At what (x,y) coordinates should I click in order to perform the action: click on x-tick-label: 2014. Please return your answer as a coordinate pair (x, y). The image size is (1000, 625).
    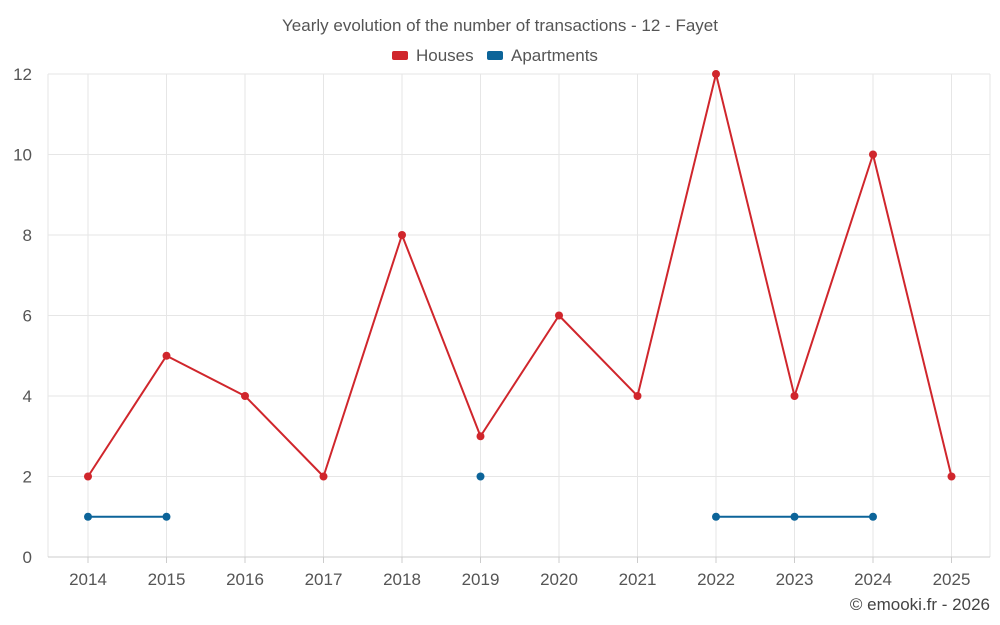
    Looking at the image, I should click on (88, 579).